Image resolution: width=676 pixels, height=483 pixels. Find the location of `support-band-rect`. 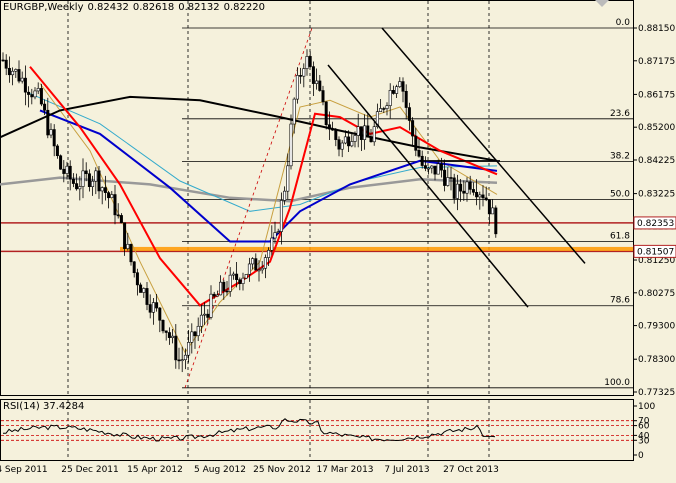

support-band-rect is located at coordinates (376, 248).